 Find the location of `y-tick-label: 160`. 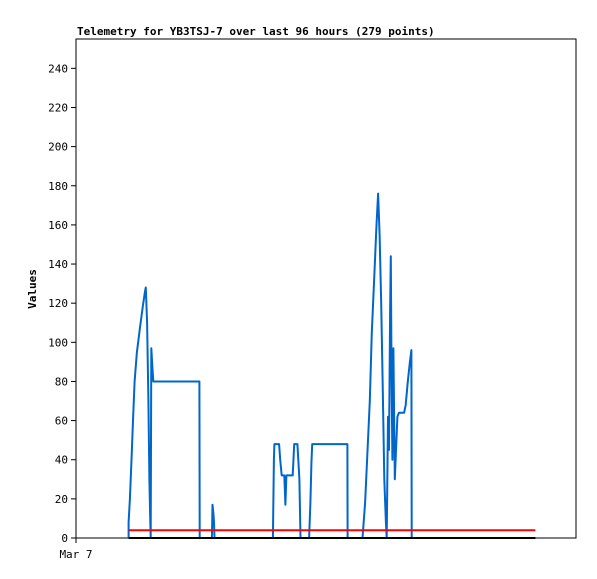

y-tick-label: 160 is located at coordinates (58, 225).